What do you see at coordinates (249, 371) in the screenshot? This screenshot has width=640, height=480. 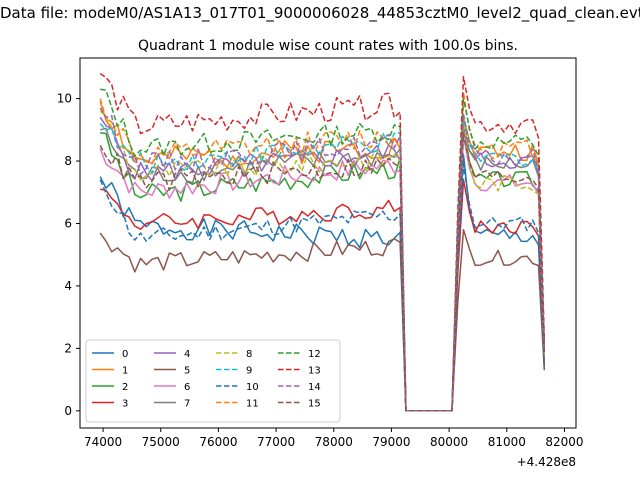 I see `legend-label-9: 9` at bounding box center [249, 371].